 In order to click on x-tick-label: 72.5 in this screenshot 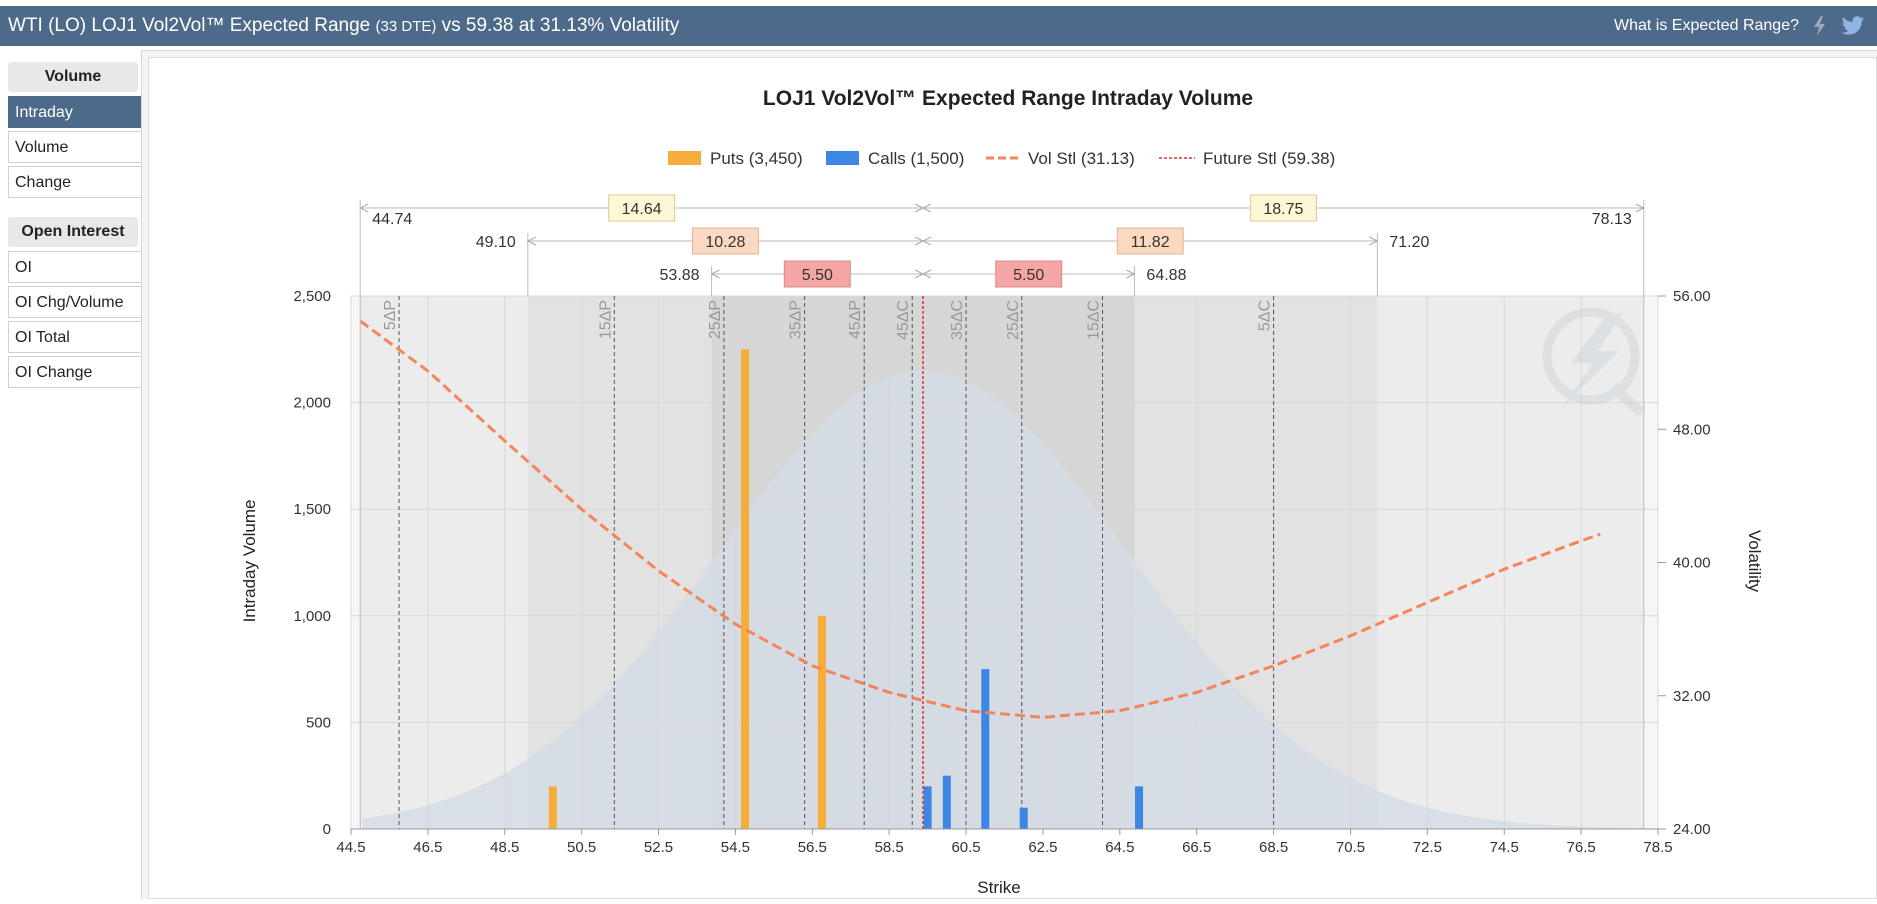, I will do `click(1427, 847)`.